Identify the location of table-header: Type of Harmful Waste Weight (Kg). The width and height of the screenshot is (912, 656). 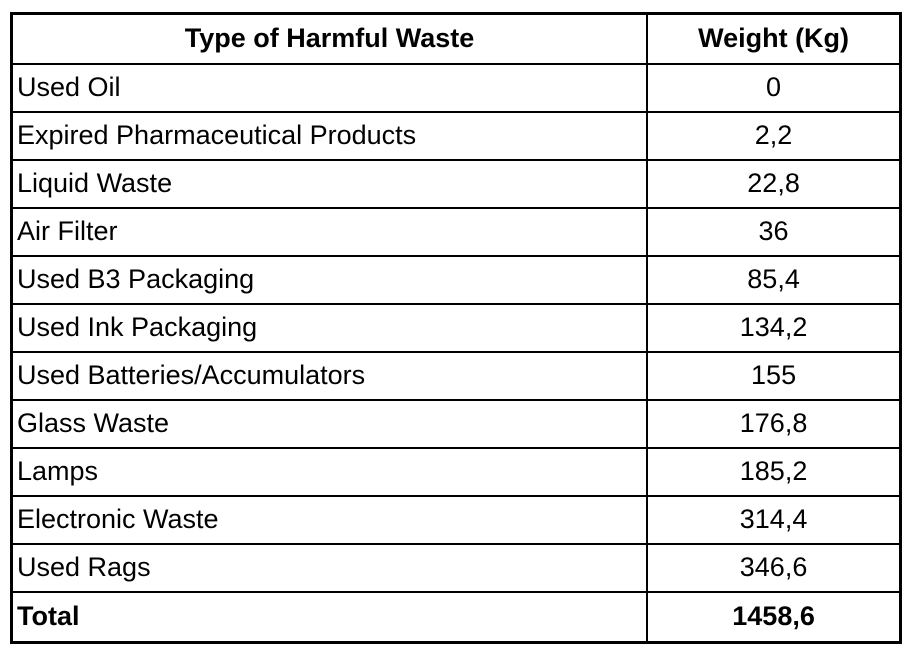
(456, 38).